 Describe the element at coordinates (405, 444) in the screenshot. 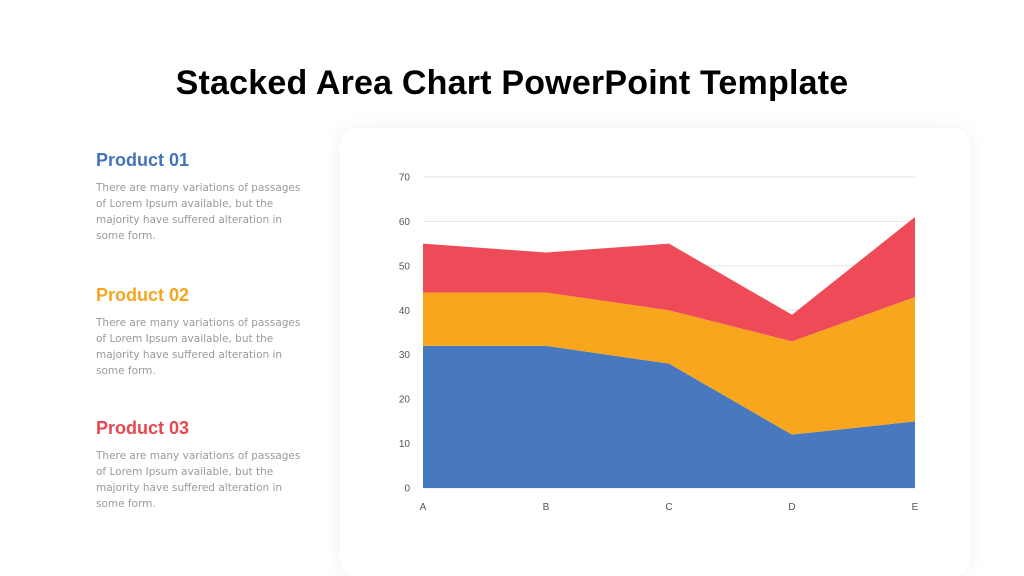

I see `y-tick-label: 10` at that location.